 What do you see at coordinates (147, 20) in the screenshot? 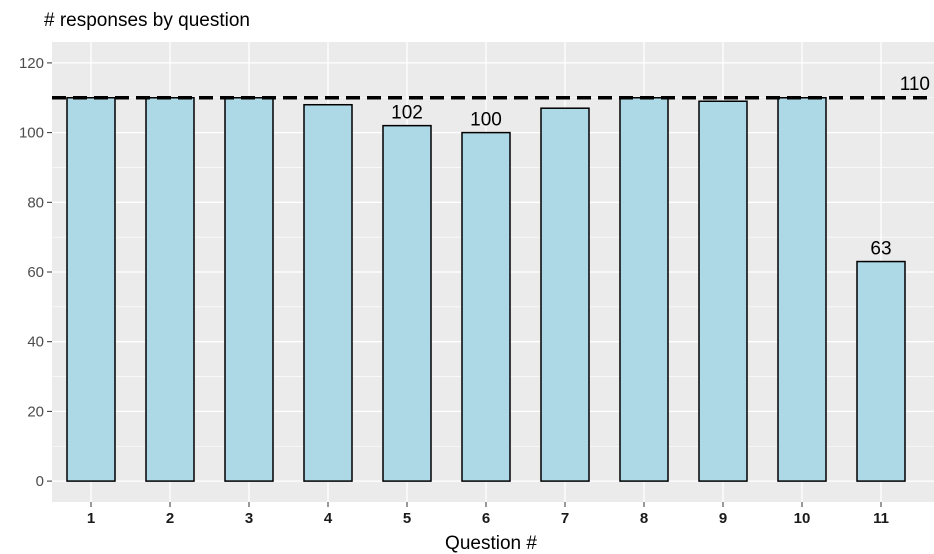
I see `chart-title: # responses by question` at bounding box center [147, 20].